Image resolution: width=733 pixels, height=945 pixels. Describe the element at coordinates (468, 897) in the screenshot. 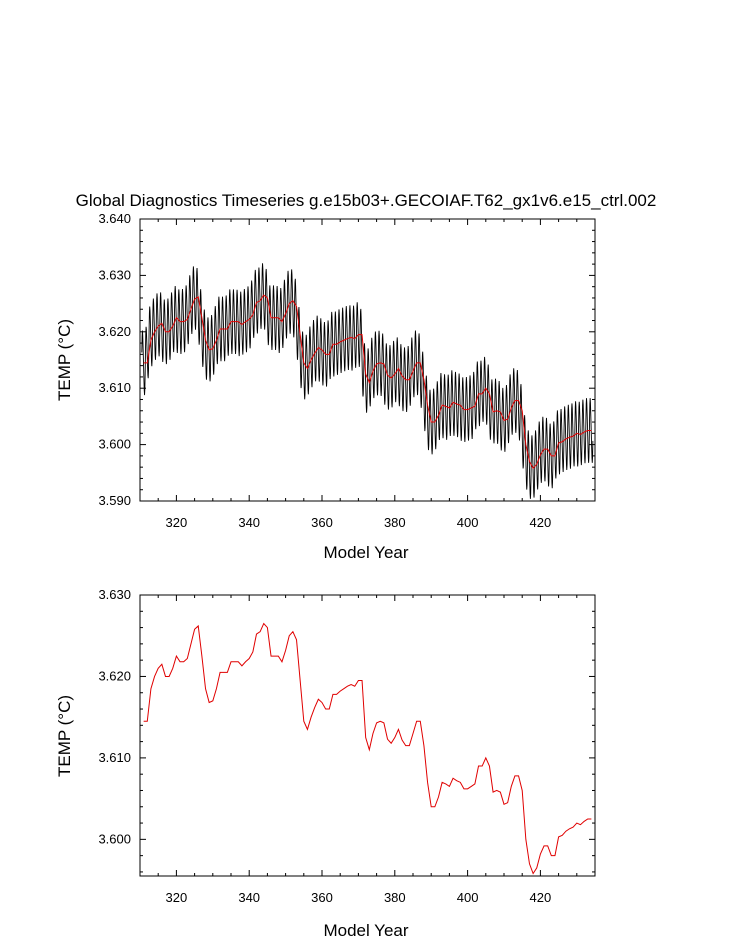

I see `bottom-x-tick-label: 400` at that location.